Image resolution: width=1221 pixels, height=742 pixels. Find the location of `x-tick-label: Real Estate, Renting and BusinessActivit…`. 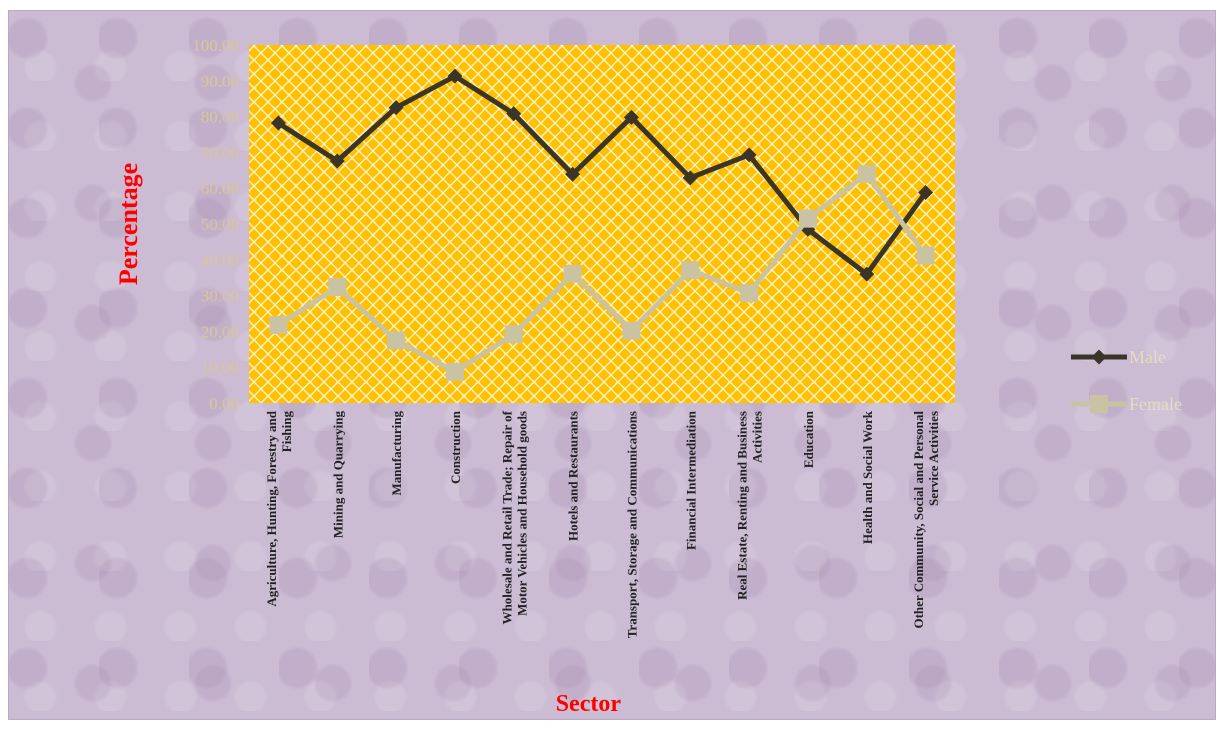

x-tick-label: Real Estate, Renting and BusinessActivit… is located at coordinates (750, 505).